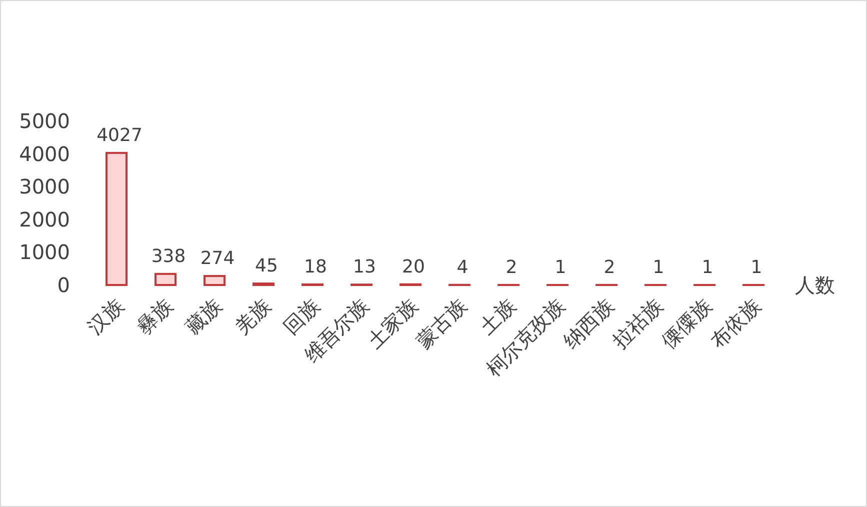  What do you see at coordinates (105, 316) in the screenshot?
I see `x-tick-label: 汉族` at bounding box center [105, 316].